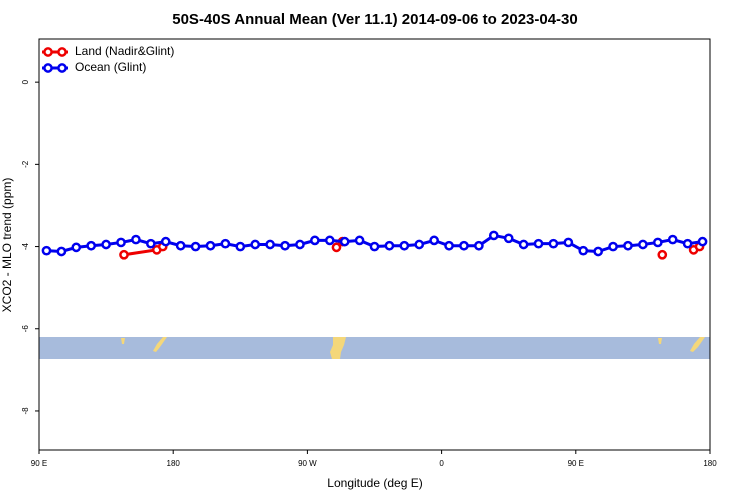  I want to click on x-tick-label: 0, so click(441, 463).